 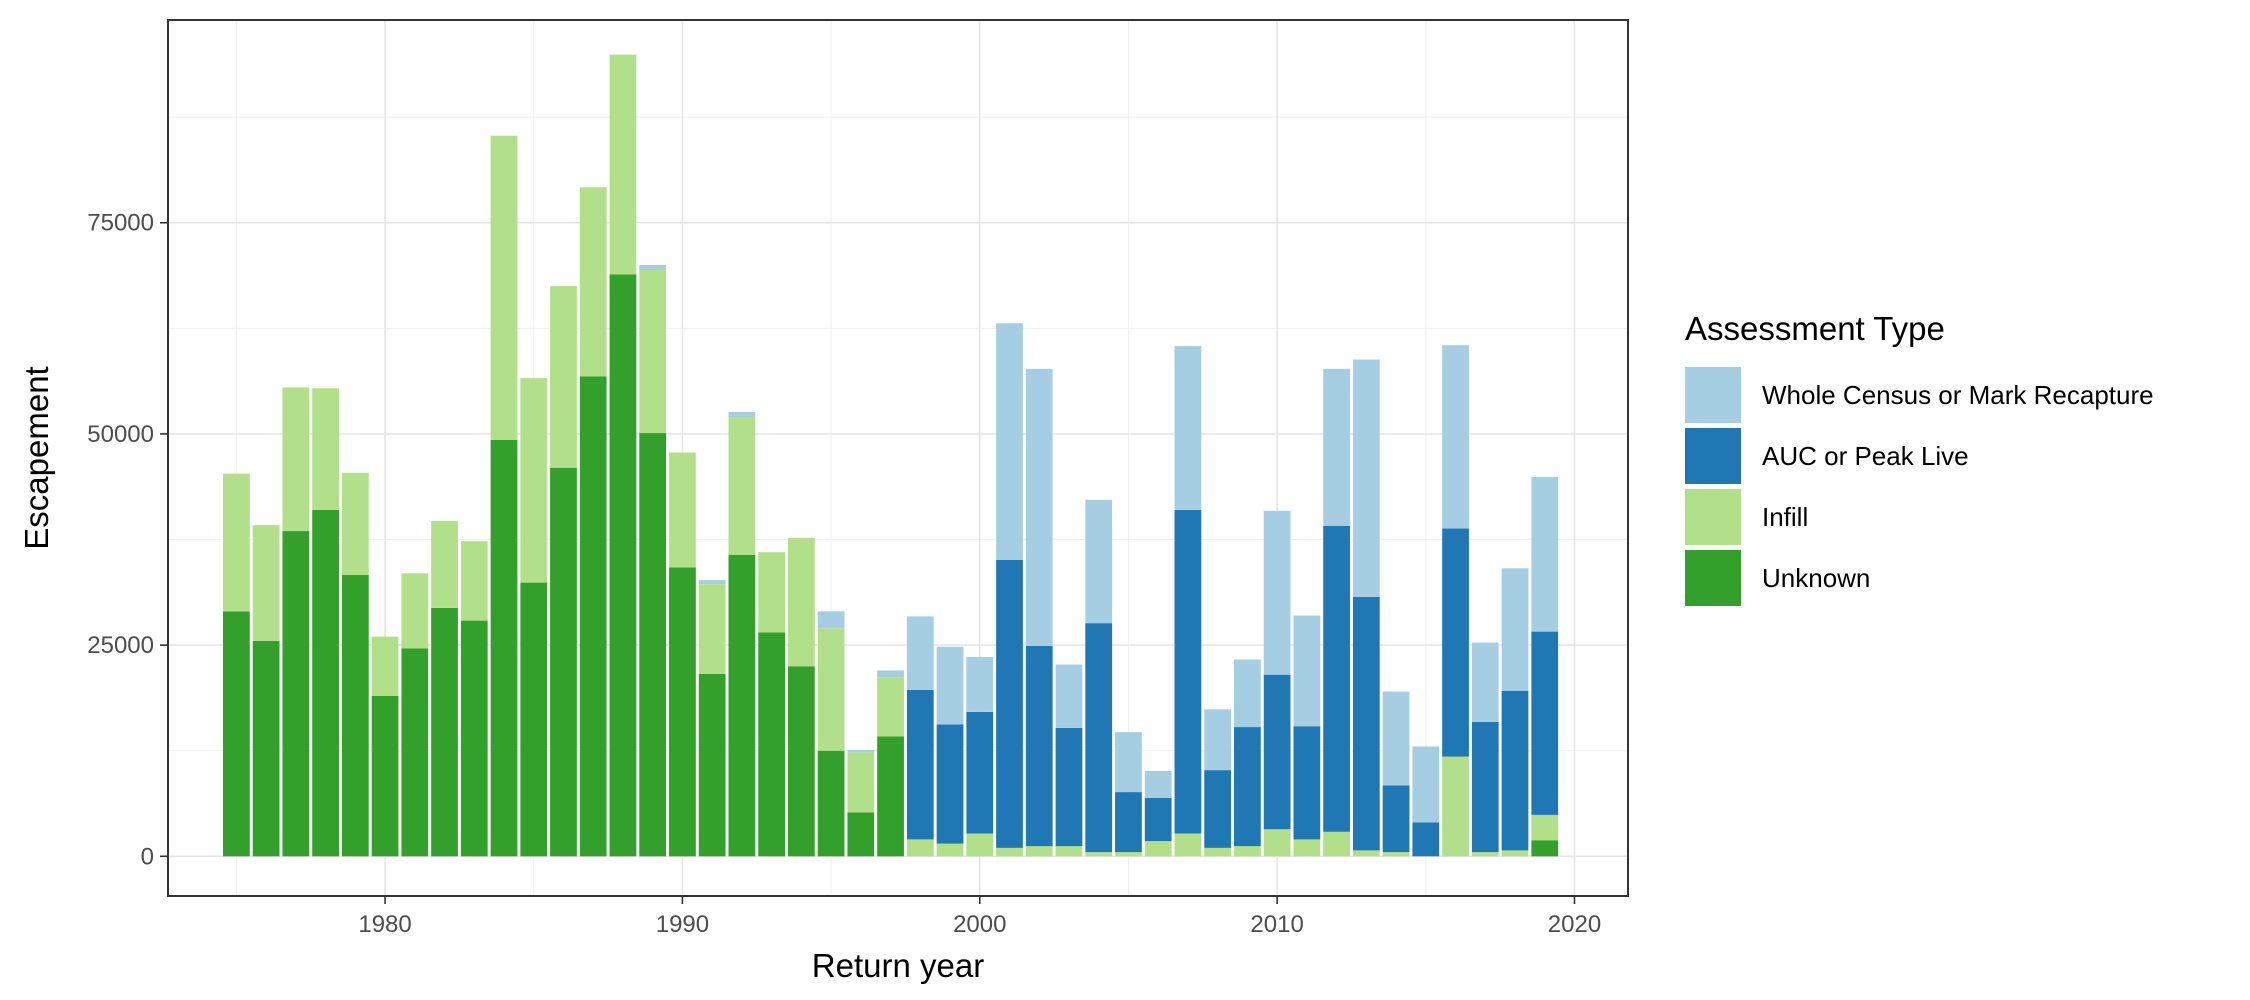 I want to click on y-tick-label: 75000, so click(x=120, y=223).